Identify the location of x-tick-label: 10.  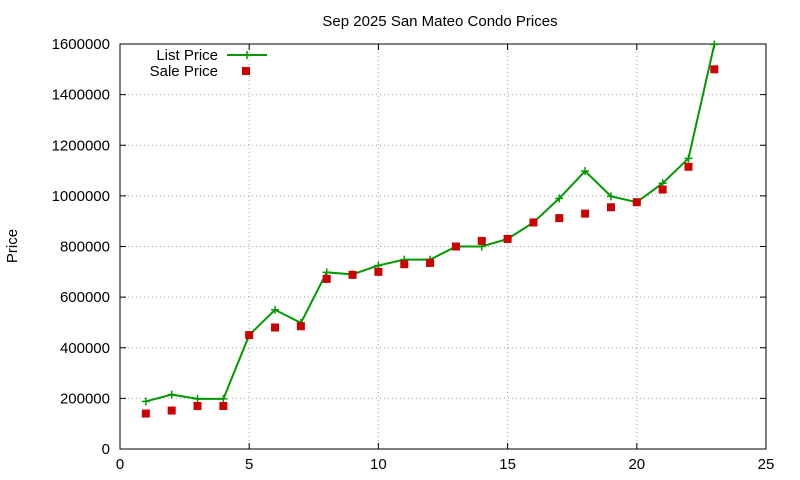
(378, 464).